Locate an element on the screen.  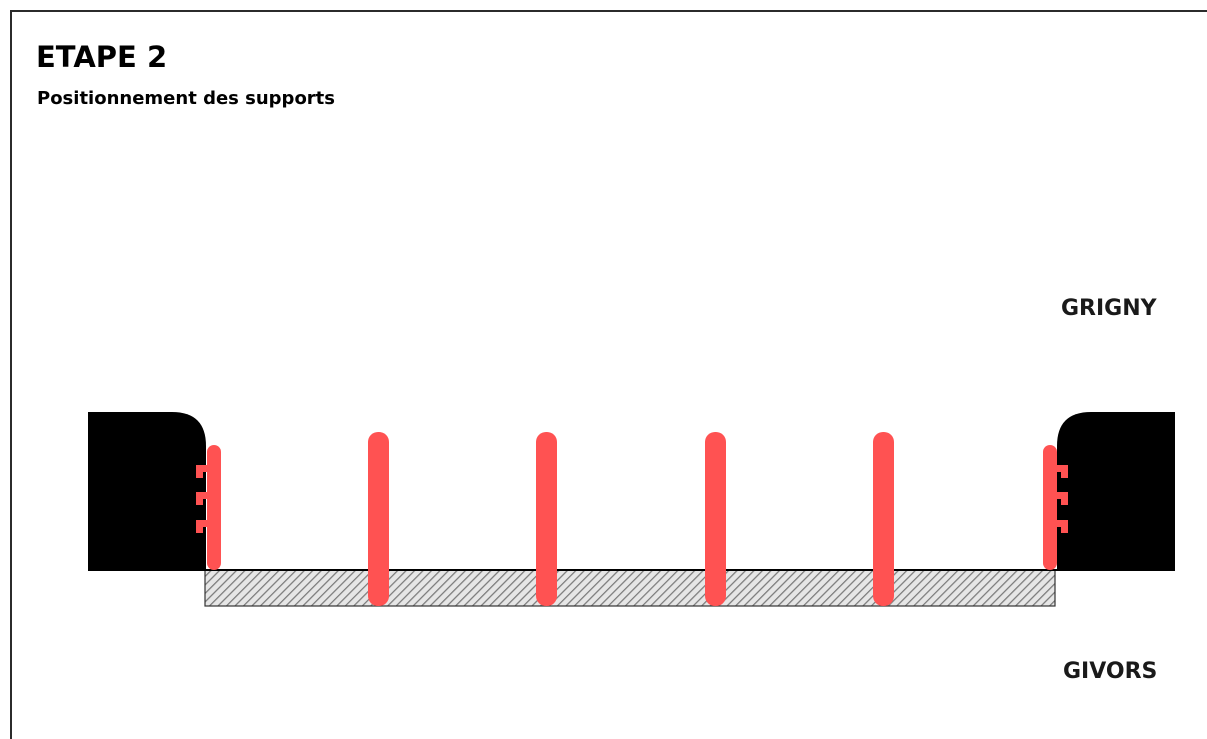
bridge-deck is located at coordinates (630, 588).